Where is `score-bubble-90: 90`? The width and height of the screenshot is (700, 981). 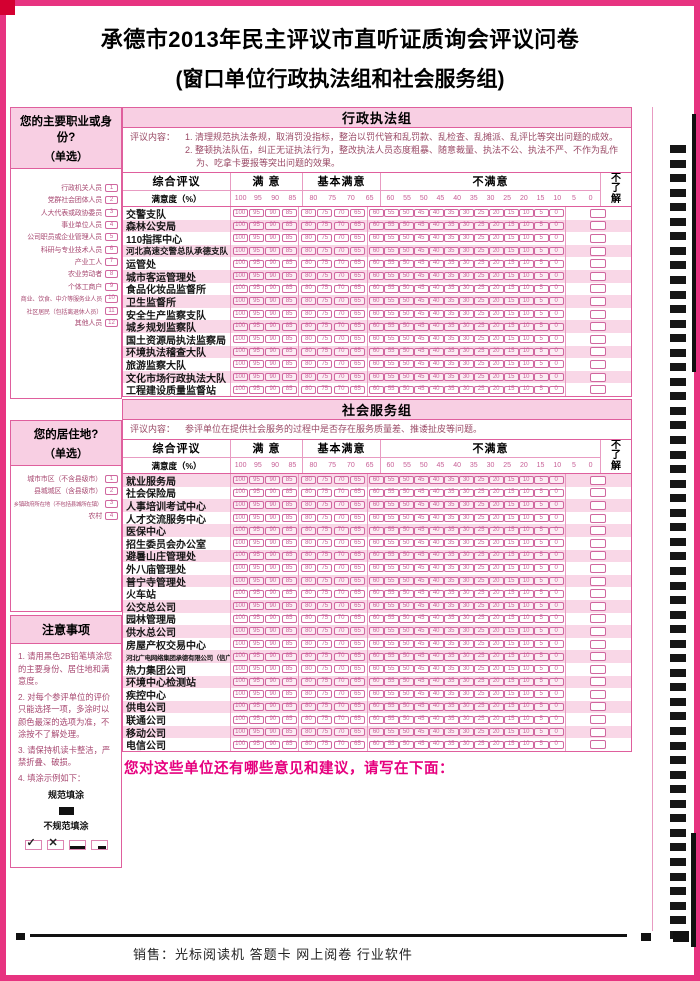 score-bubble-90: 90 is located at coordinates (273, 492).